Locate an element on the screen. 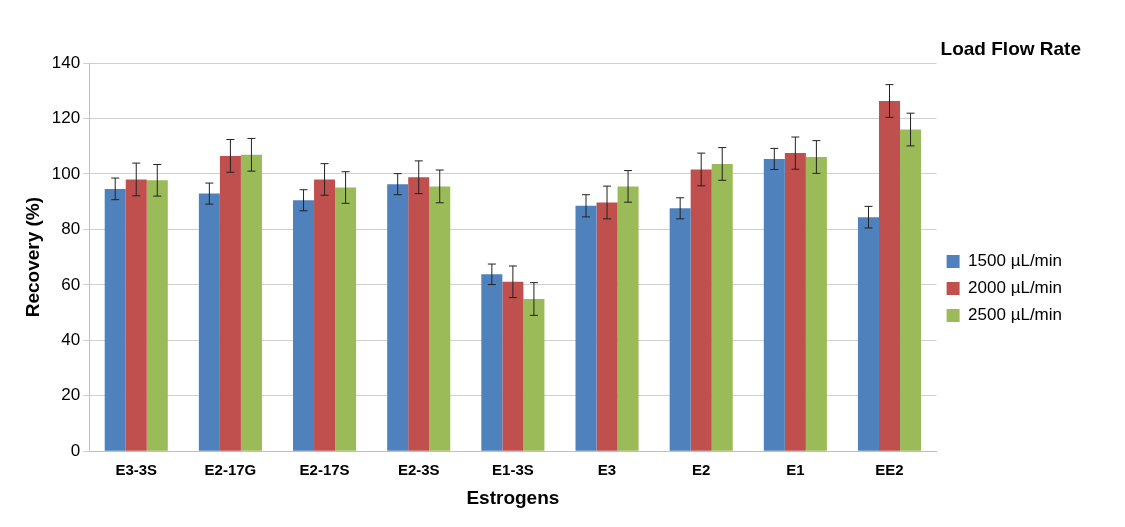  y-tick-label: 140 is located at coordinates (66, 62).